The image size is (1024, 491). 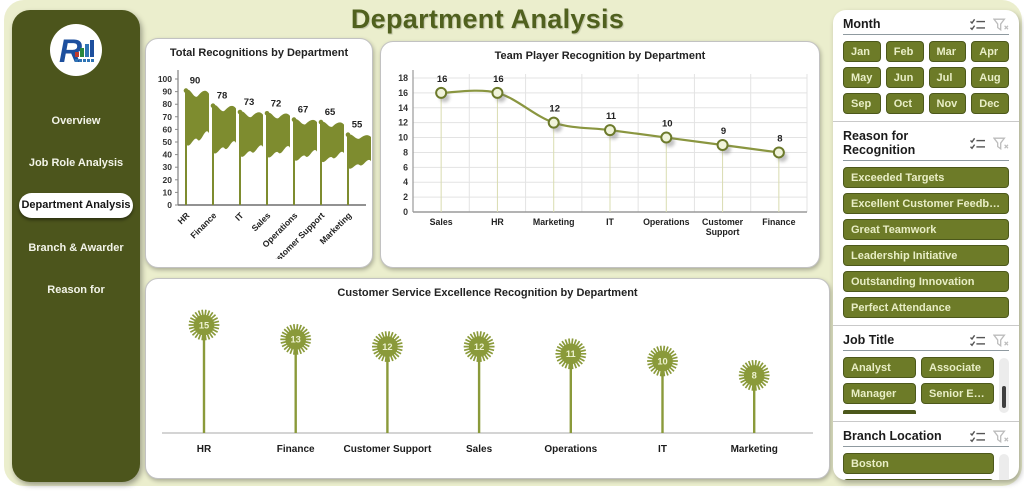 What do you see at coordinates (1004, 397) in the screenshot?
I see `slicer-scrollbar-thumb` at bounding box center [1004, 397].